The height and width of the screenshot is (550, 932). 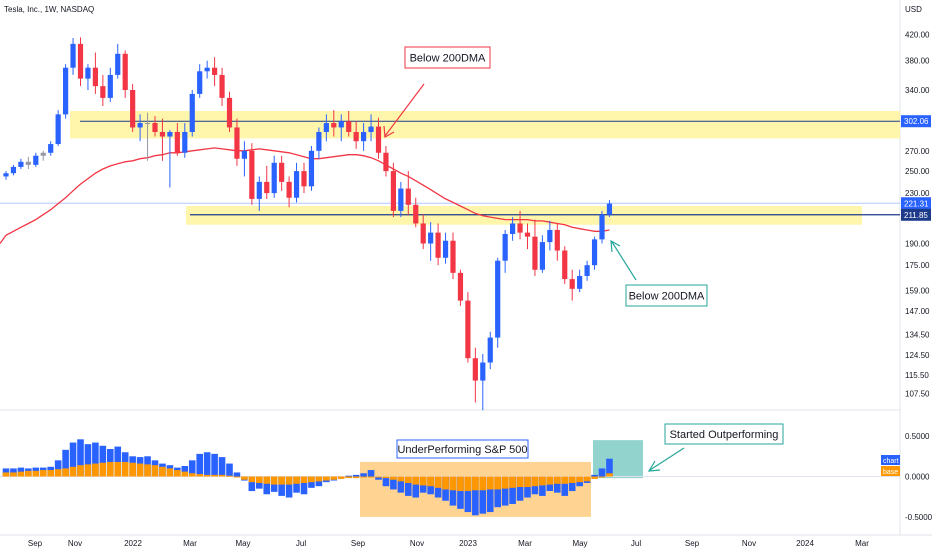 I want to click on rel-tick-label: 0.5000, so click(x=917, y=436).